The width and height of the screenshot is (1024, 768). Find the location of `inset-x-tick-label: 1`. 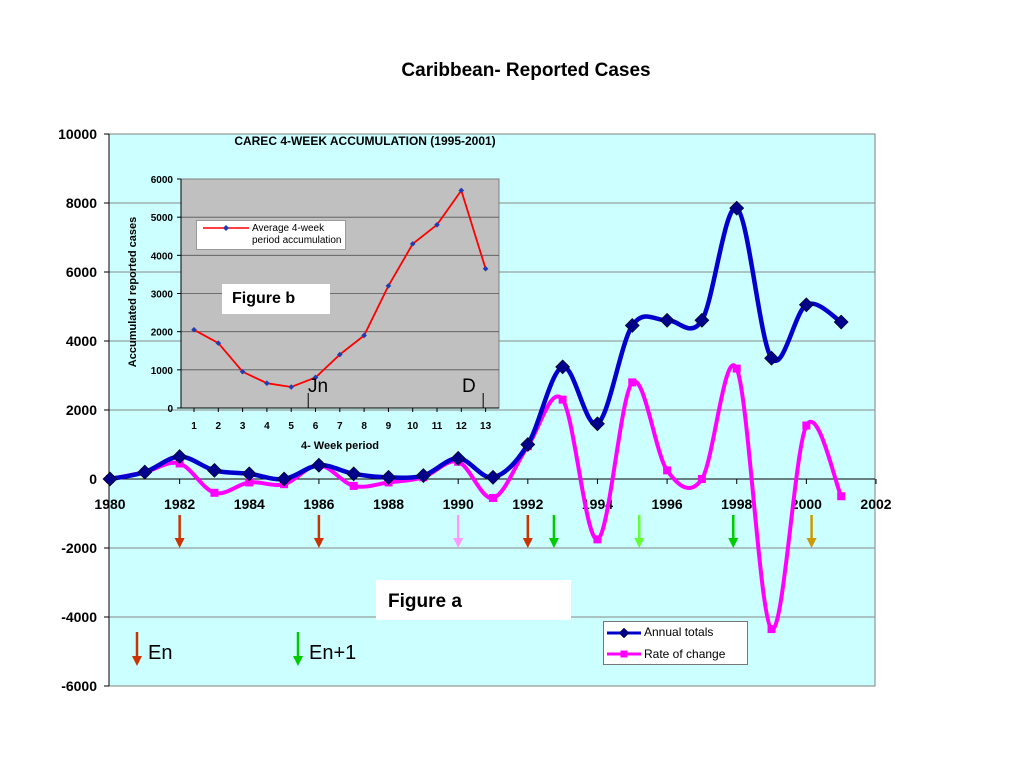

inset-x-tick-label: 1 is located at coordinates (194, 426).